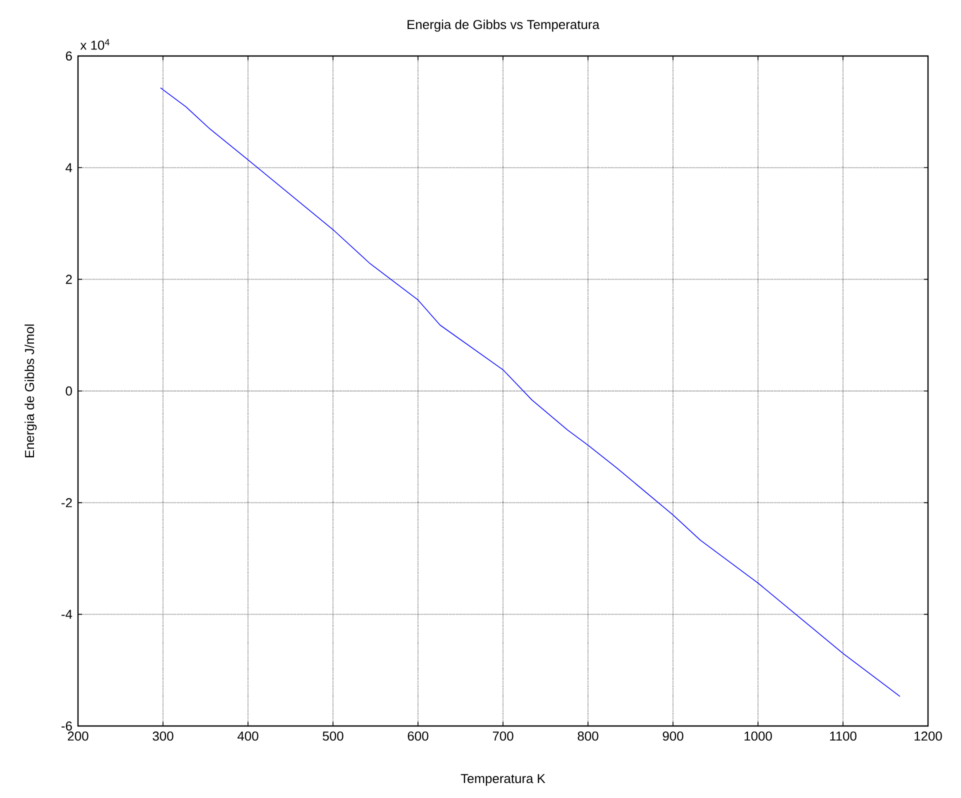 This screenshot has height=798, width=961. Describe the element at coordinates (758, 736) in the screenshot. I see `x-tick-label: 1000` at that location.